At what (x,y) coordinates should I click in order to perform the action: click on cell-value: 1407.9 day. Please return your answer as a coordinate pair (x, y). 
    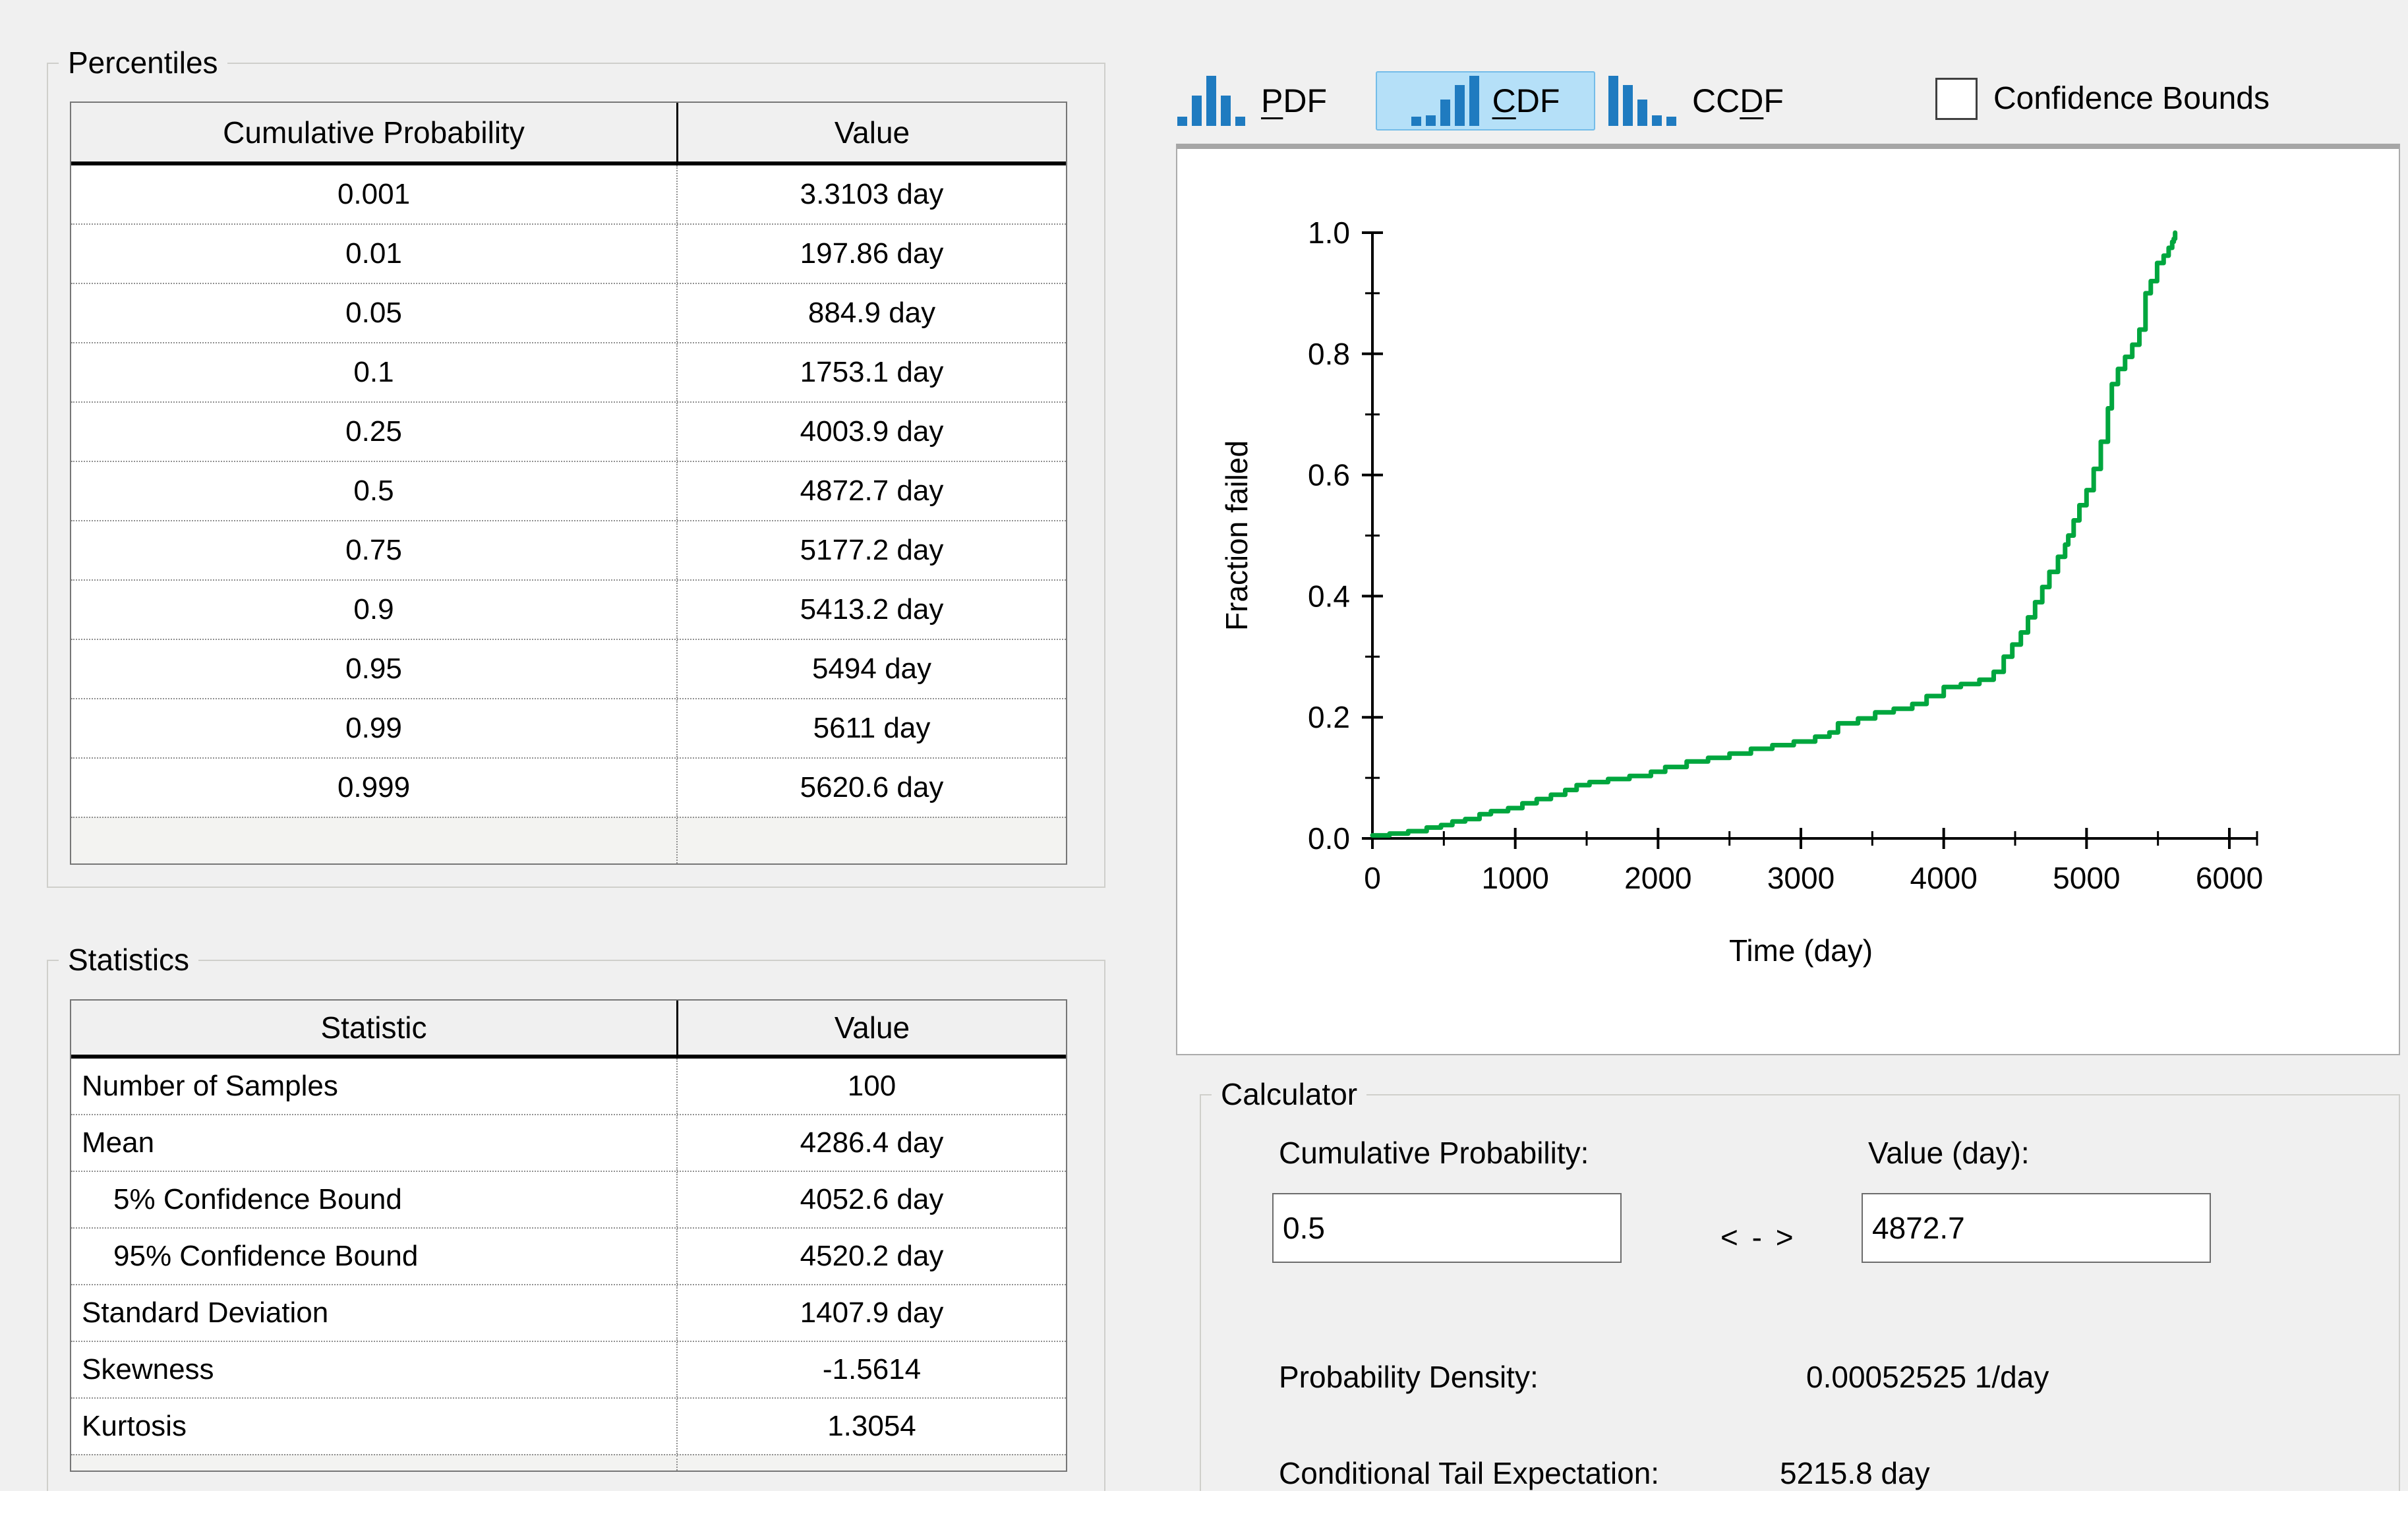
    Looking at the image, I should click on (871, 1313).